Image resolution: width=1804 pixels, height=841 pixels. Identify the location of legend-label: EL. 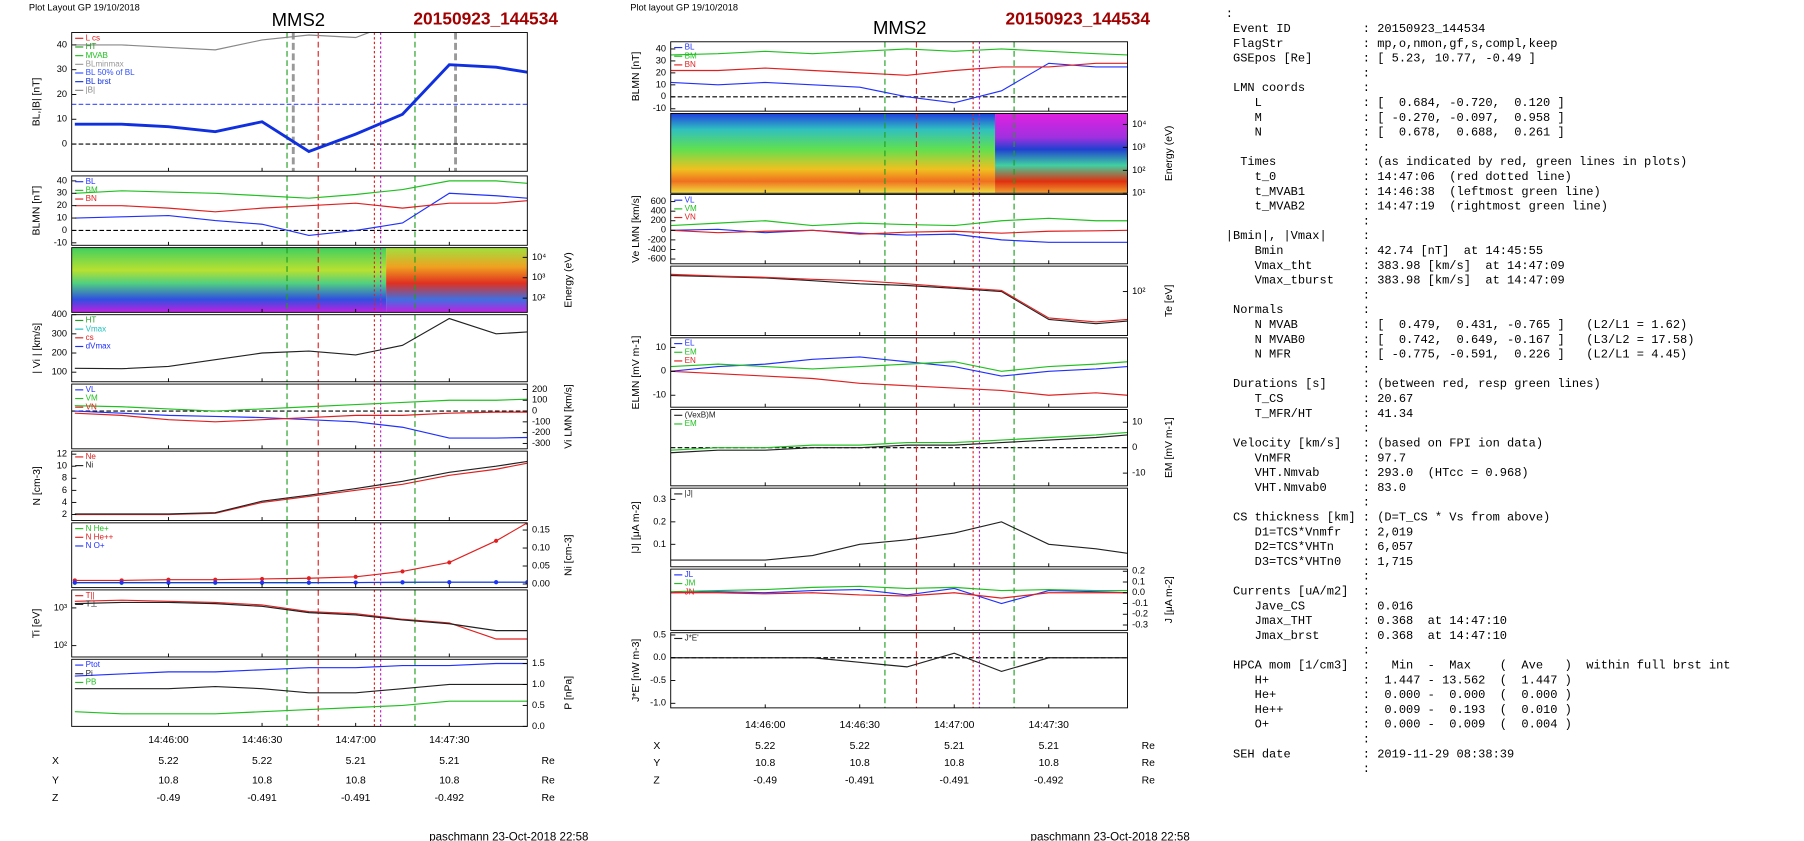
(690, 343).